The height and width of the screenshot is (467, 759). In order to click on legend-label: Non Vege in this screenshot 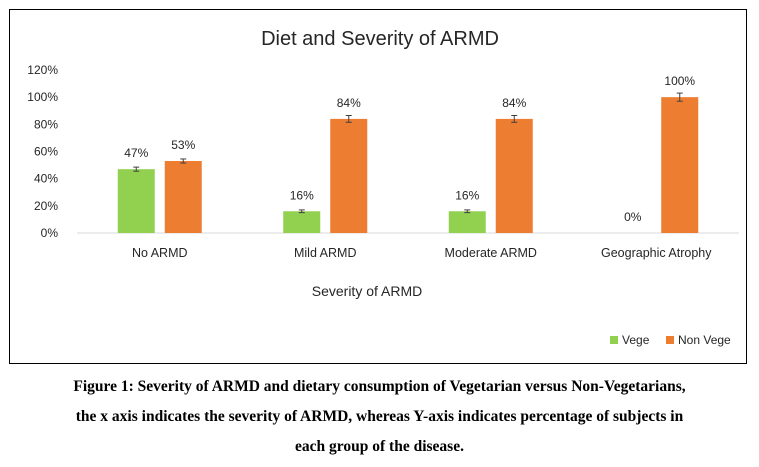, I will do `click(704, 340)`.